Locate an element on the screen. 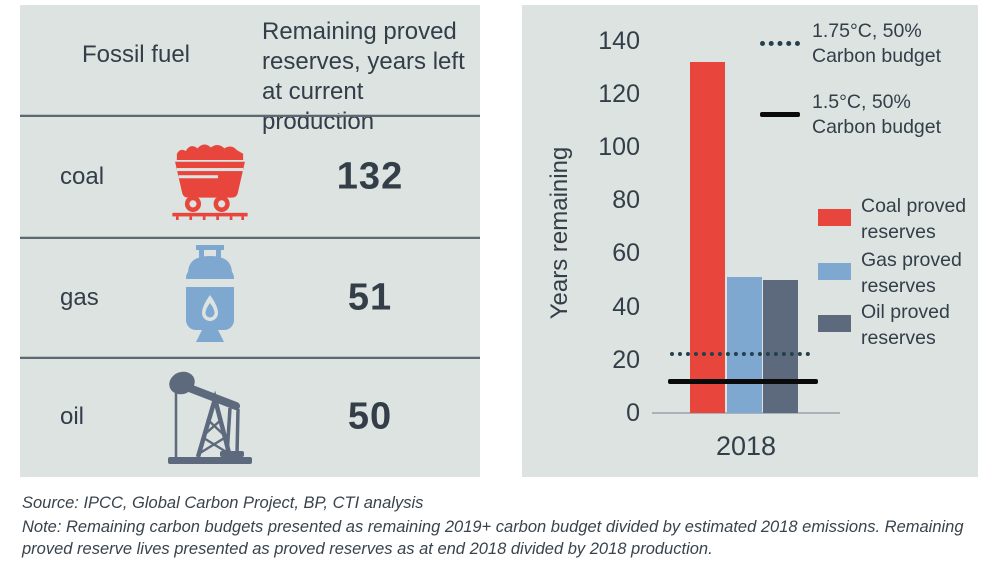 The height and width of the screenshot is (562, 1000). y-axis-tick-40: 40 is located at coordinates (626, 306).